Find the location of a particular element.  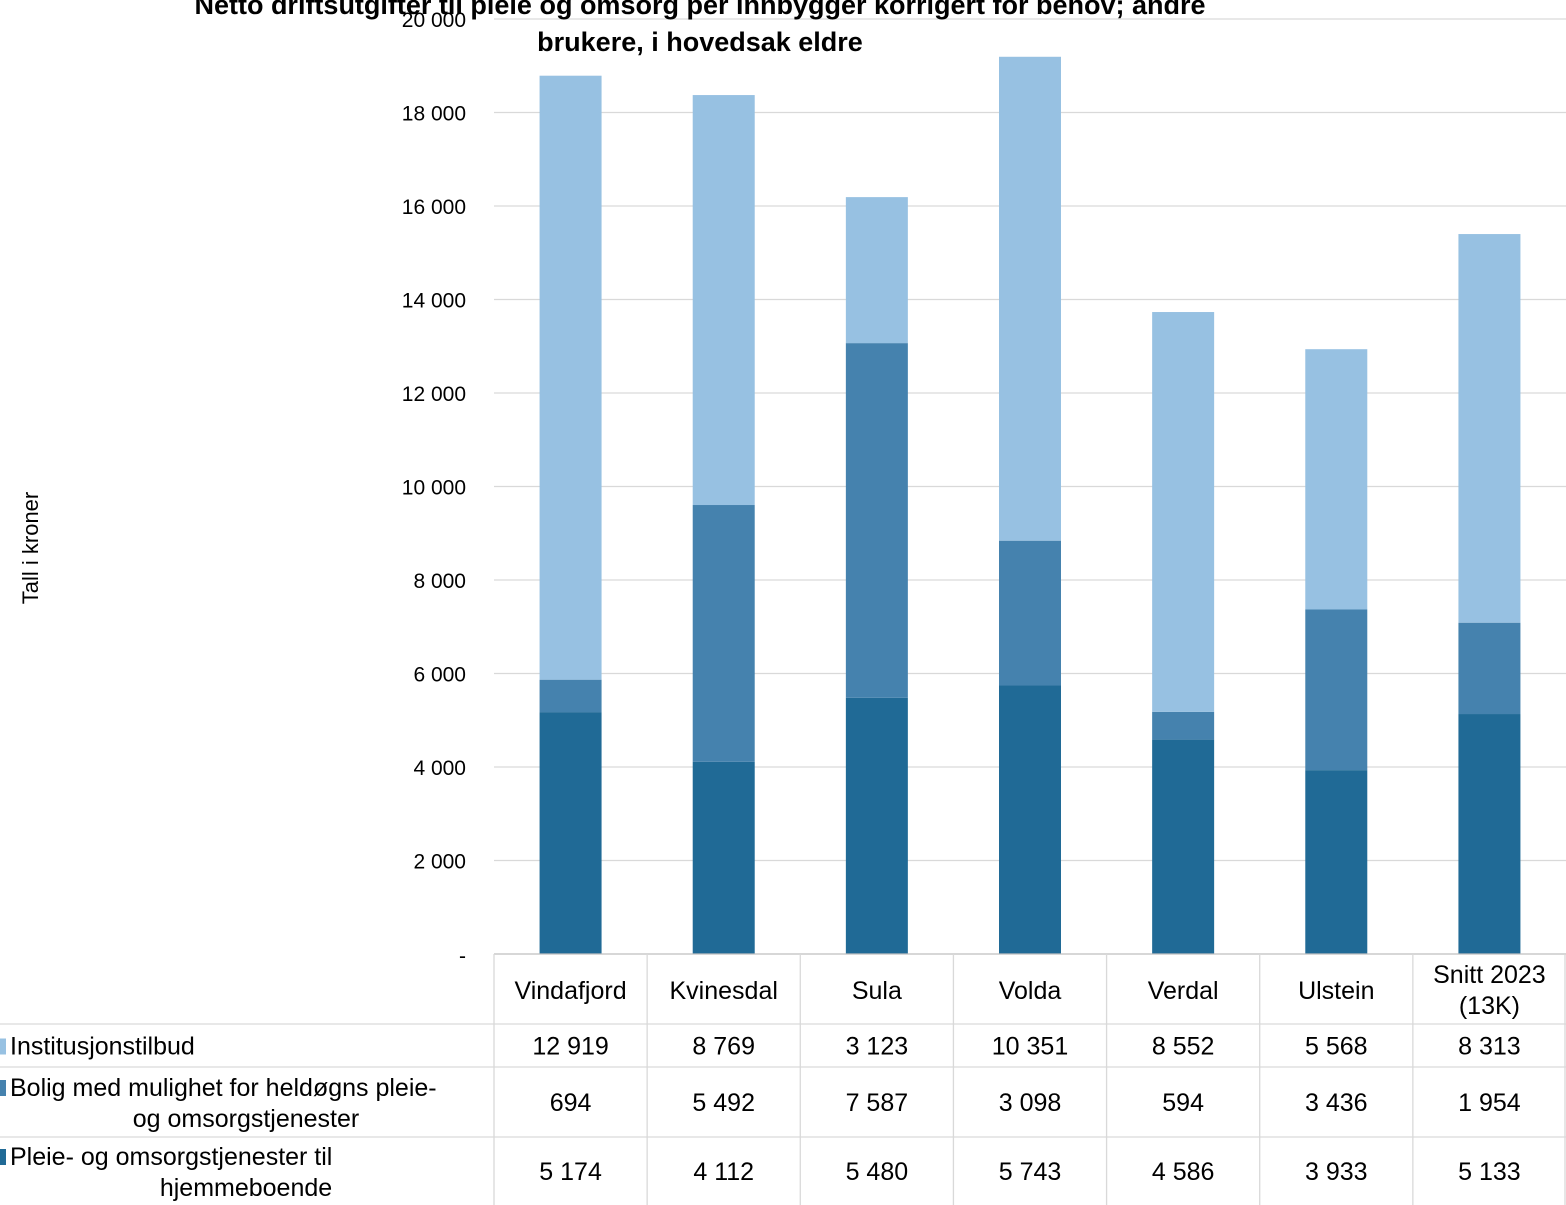

data-value: 5 480 is located at coordinates (877, 1172).